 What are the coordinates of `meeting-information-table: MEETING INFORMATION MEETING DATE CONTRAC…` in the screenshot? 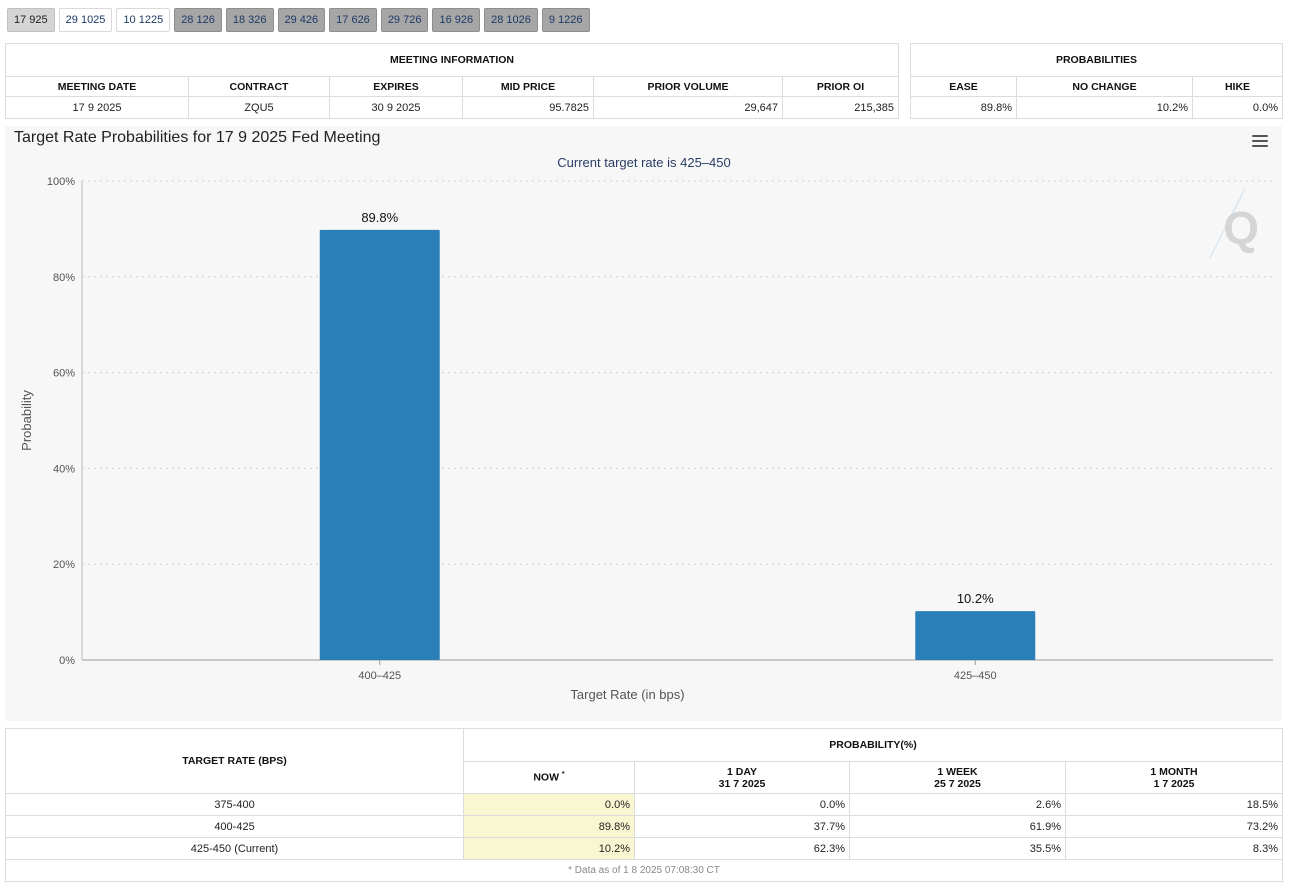 It's located at (452, 81).